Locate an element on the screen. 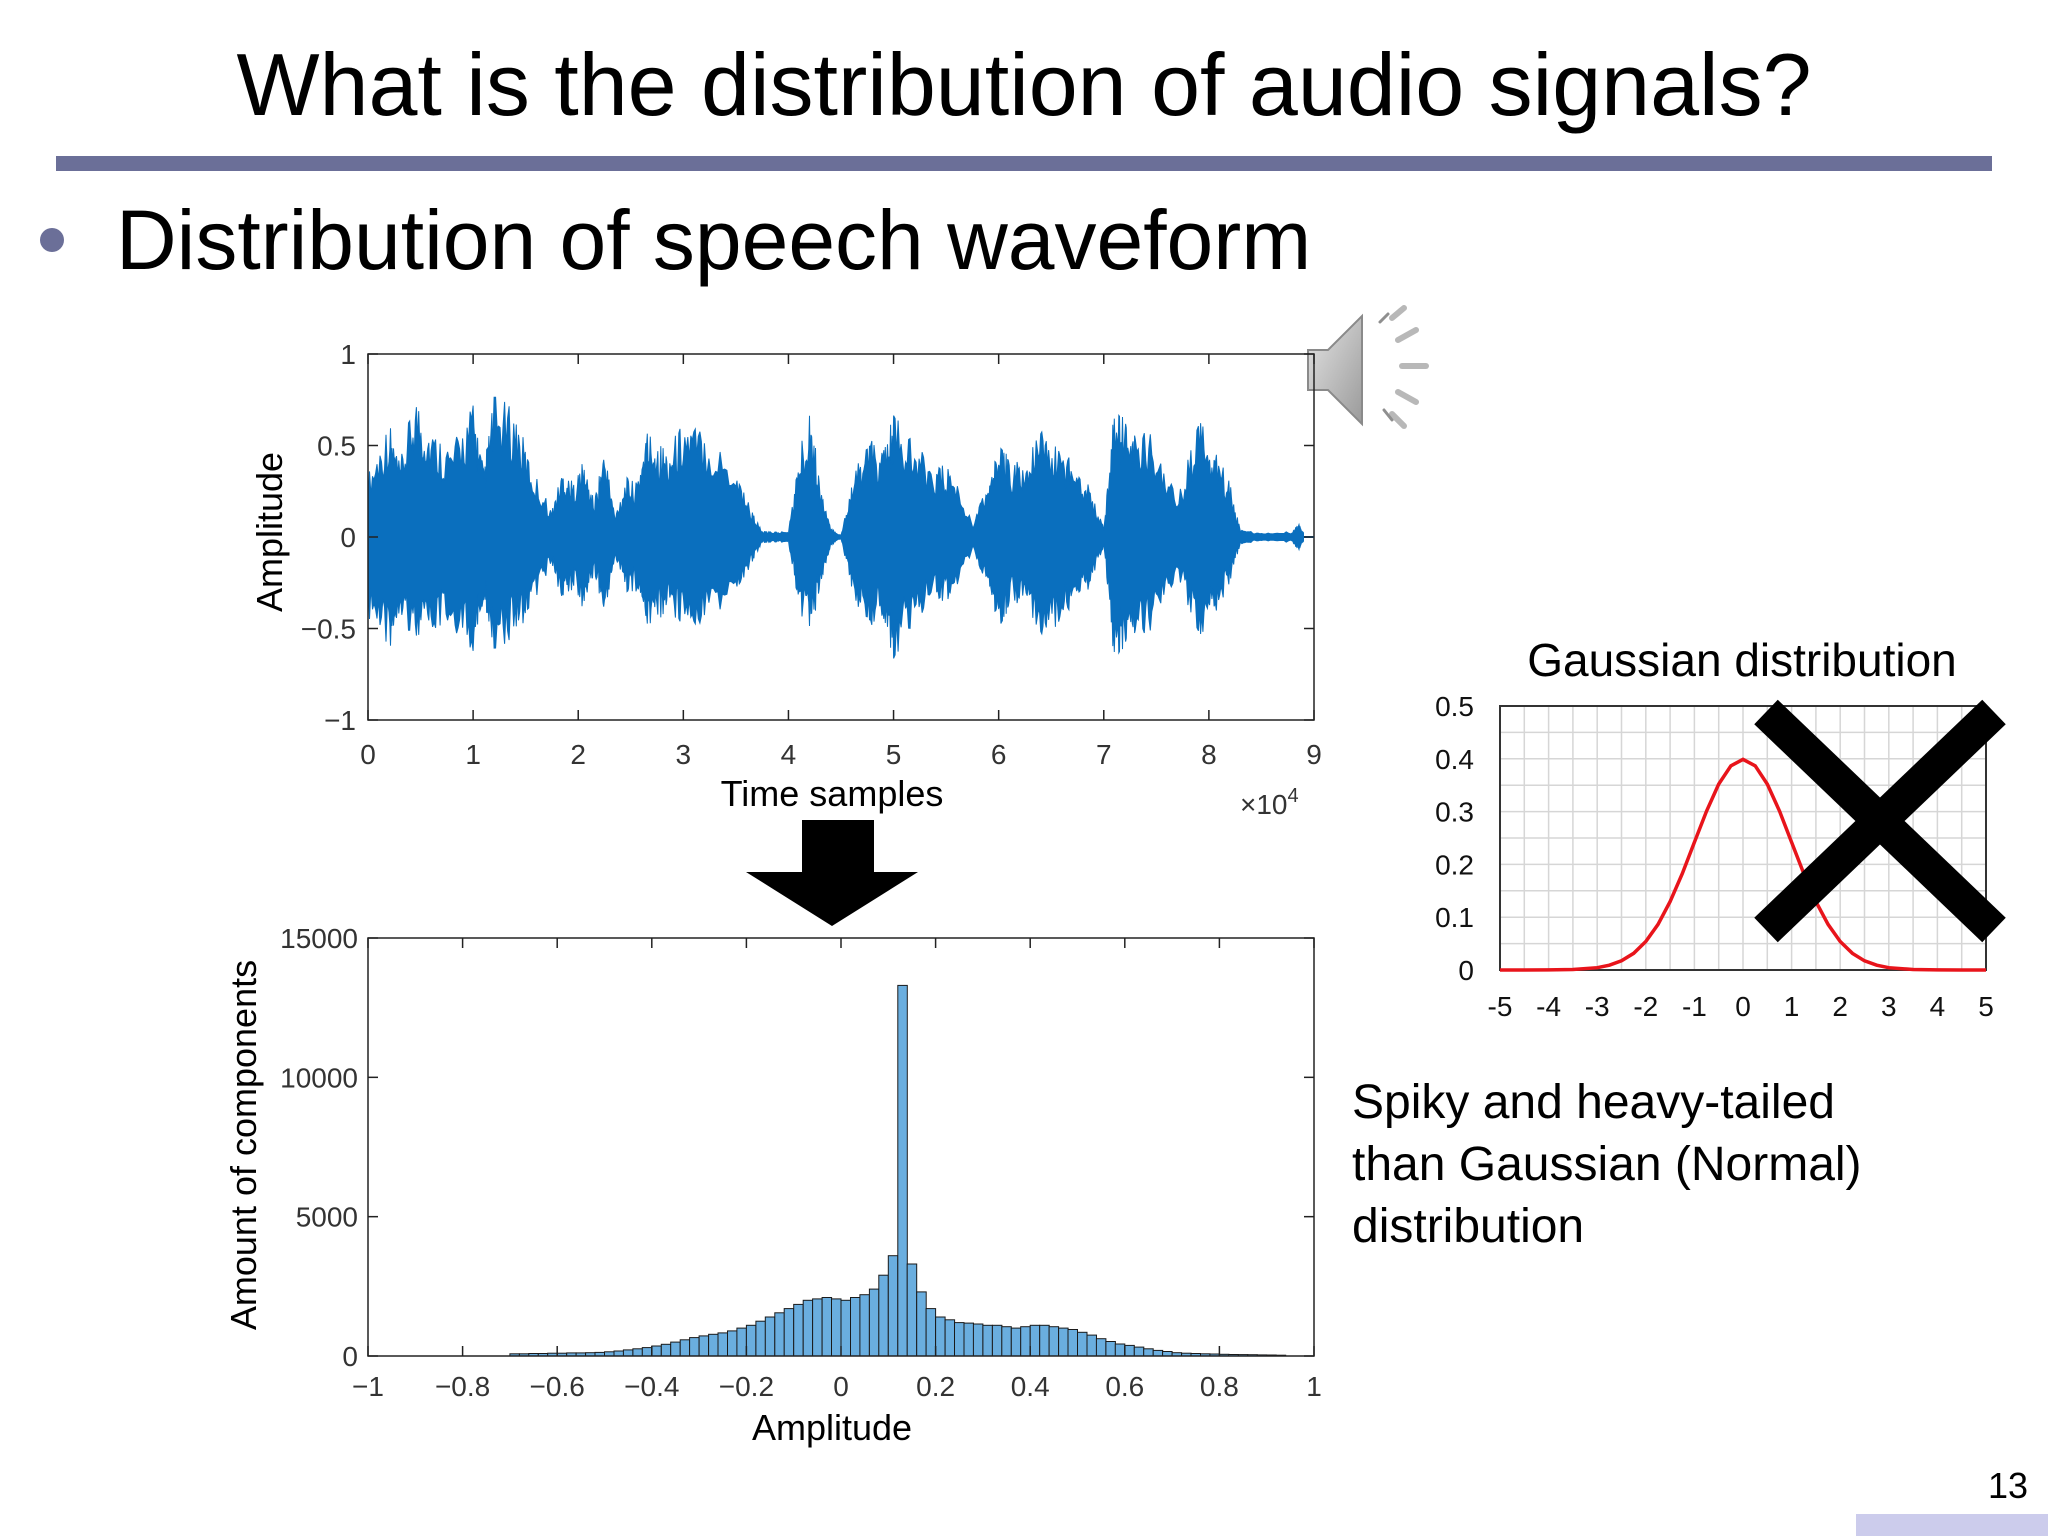 This screenshot has height=1536, width=2048. gaussian-xtick-label: -4 is located at coordinates (1548, 1006).